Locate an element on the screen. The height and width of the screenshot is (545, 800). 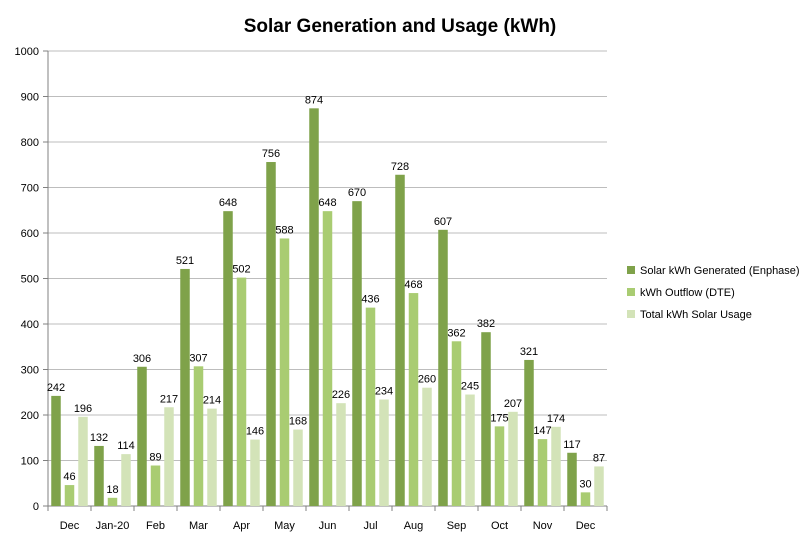
data-label: 245 is located at coordinates (470, 387).